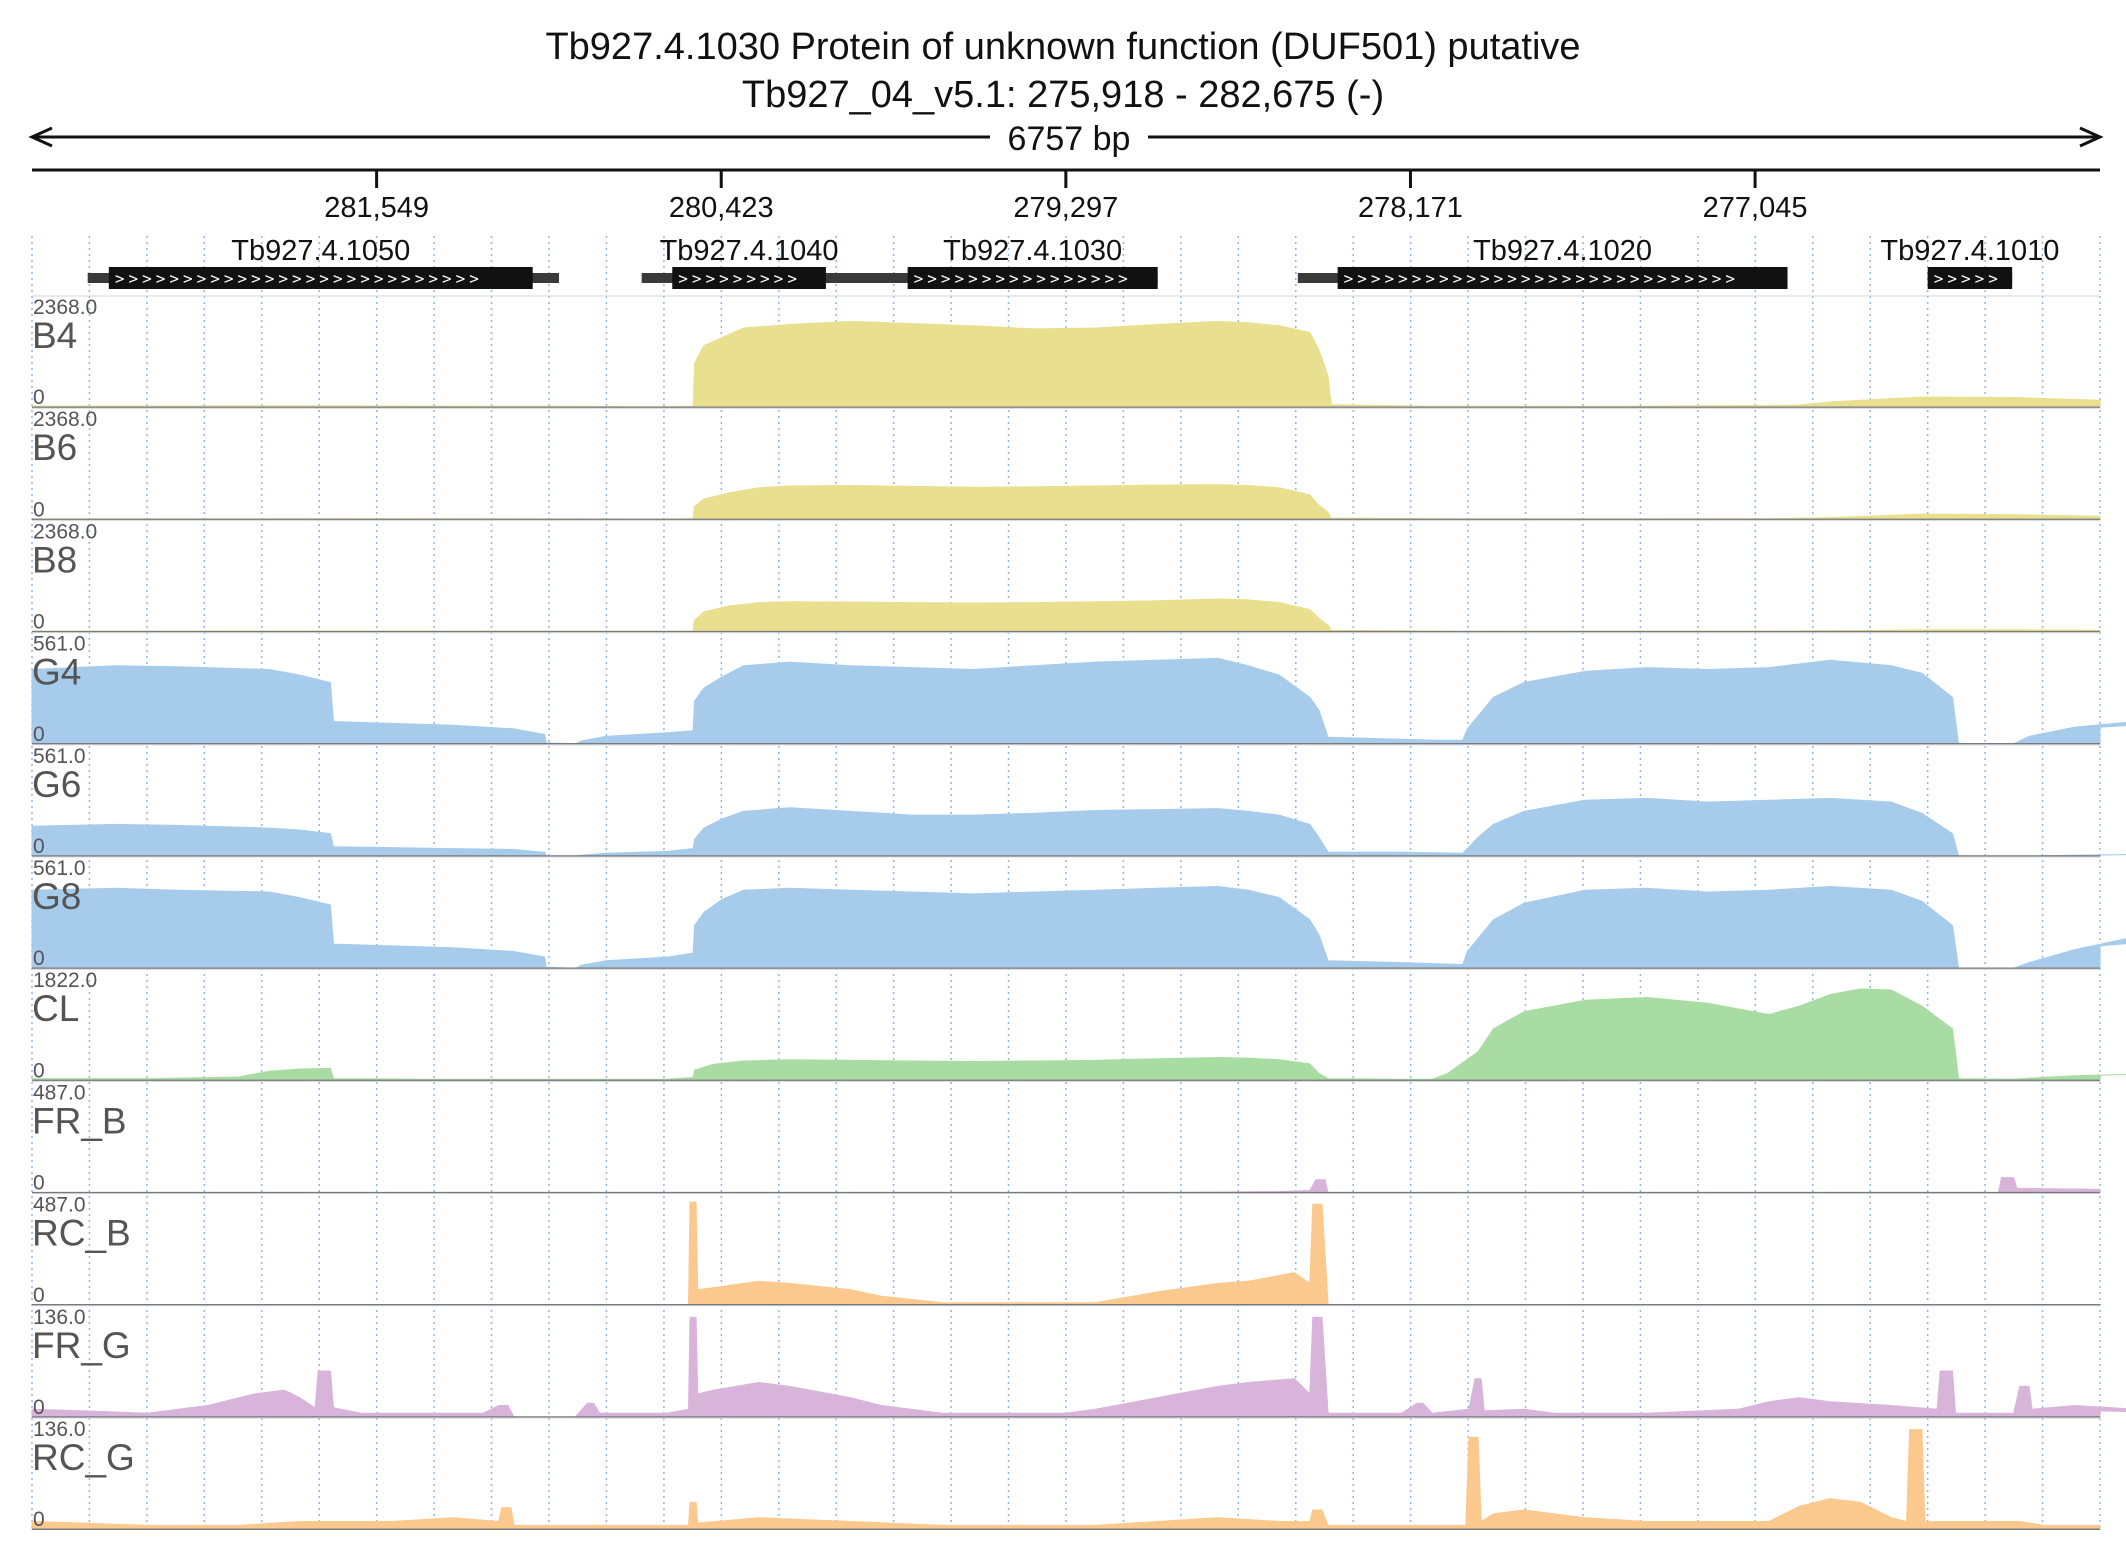 The image size is (2126, 1561). Describe the element at coordinates (1969, 251) in the screenshot. I see `gene-label-4: Tb927.4.1010` at that location.